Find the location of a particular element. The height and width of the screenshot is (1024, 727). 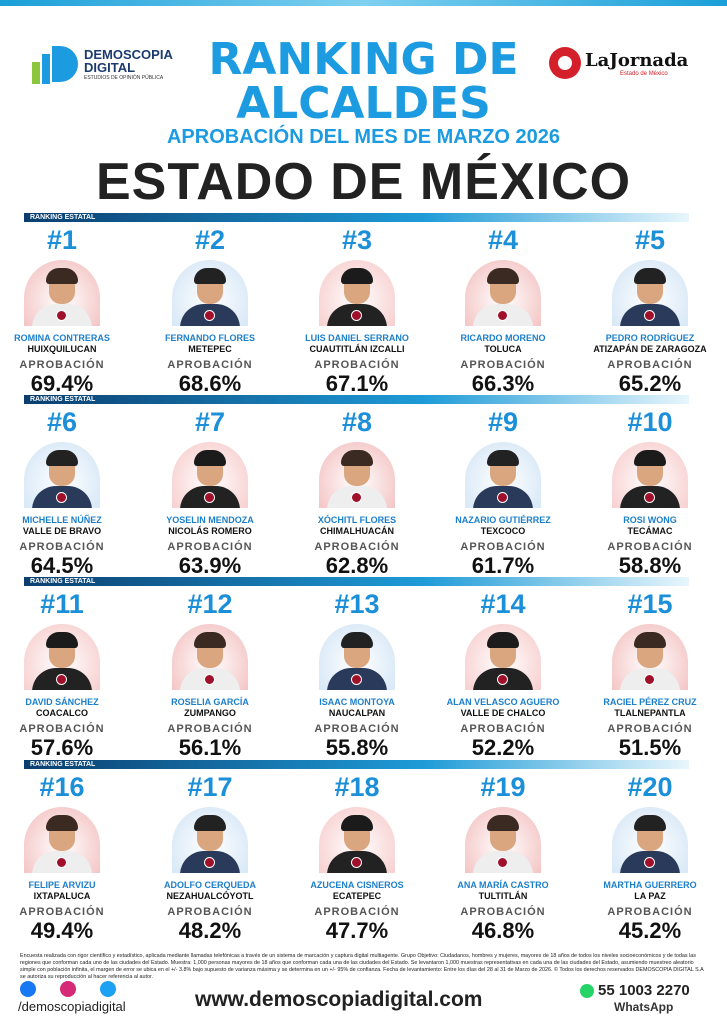

municipality: CHIMALHUACÁN is located at coordinates (357, 531).